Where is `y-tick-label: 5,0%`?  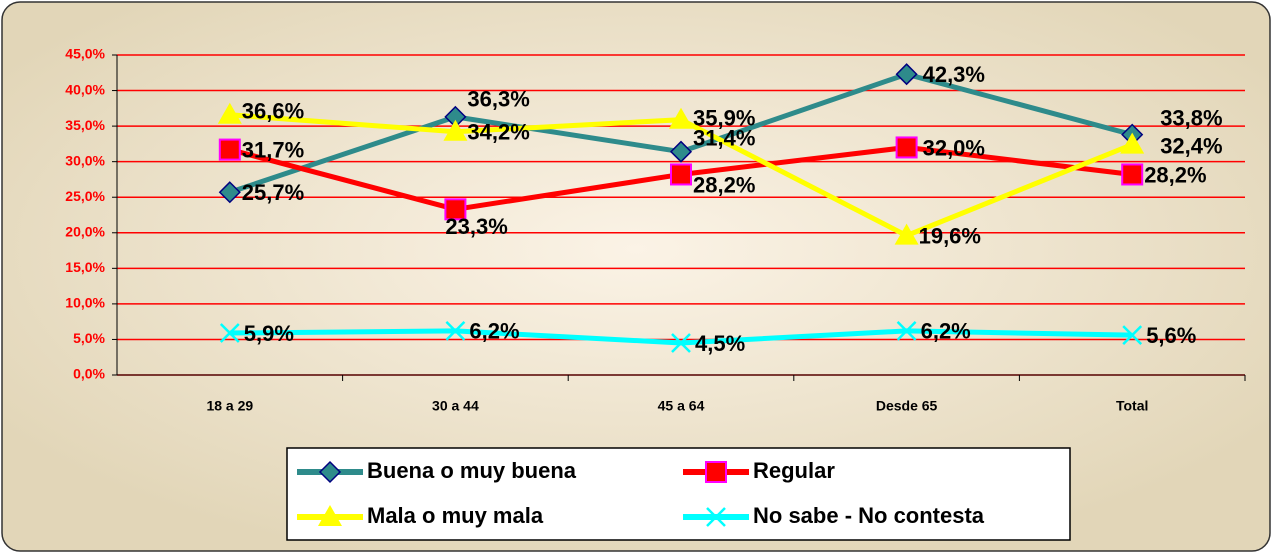
y-tick-label: 5,0% is located at coordinates (89, 338).